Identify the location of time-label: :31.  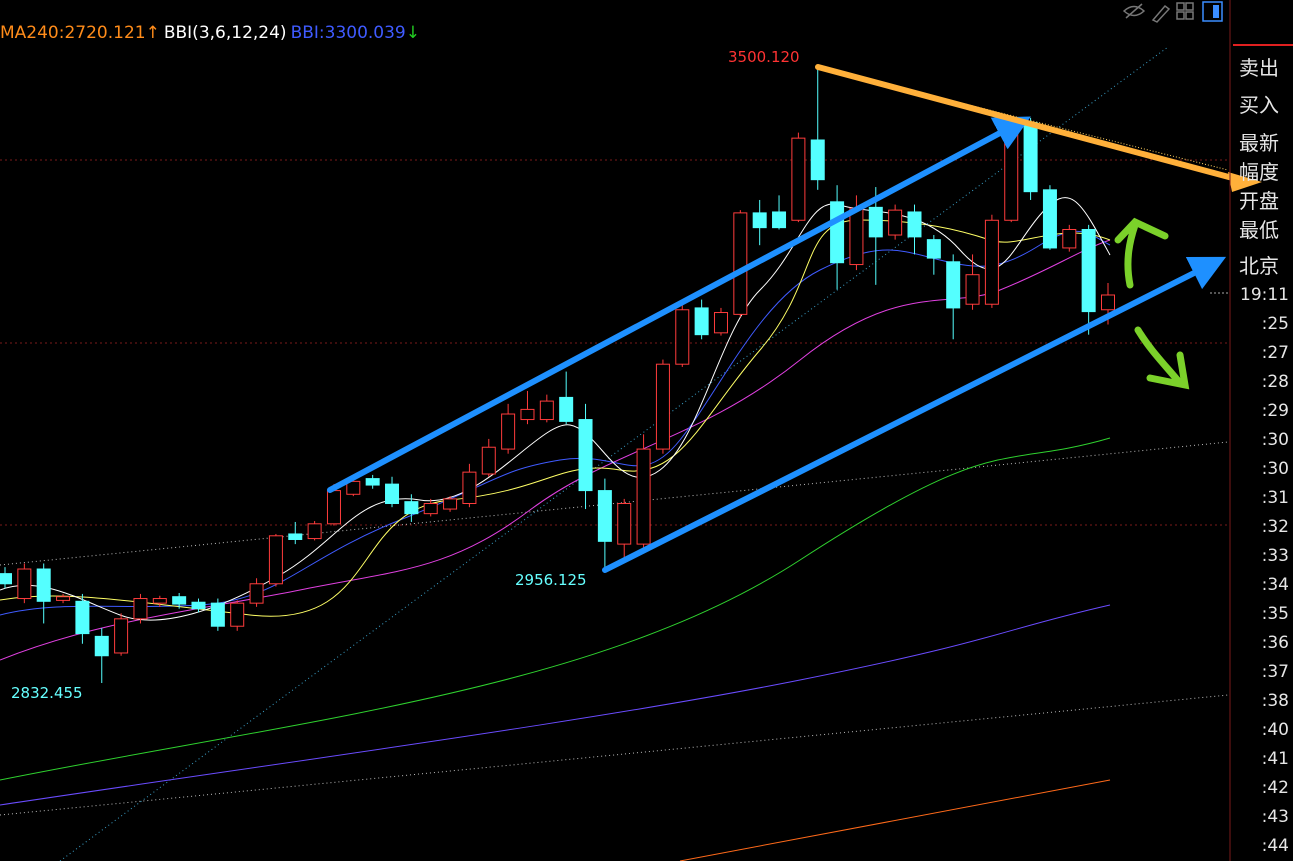
(1275, 498).